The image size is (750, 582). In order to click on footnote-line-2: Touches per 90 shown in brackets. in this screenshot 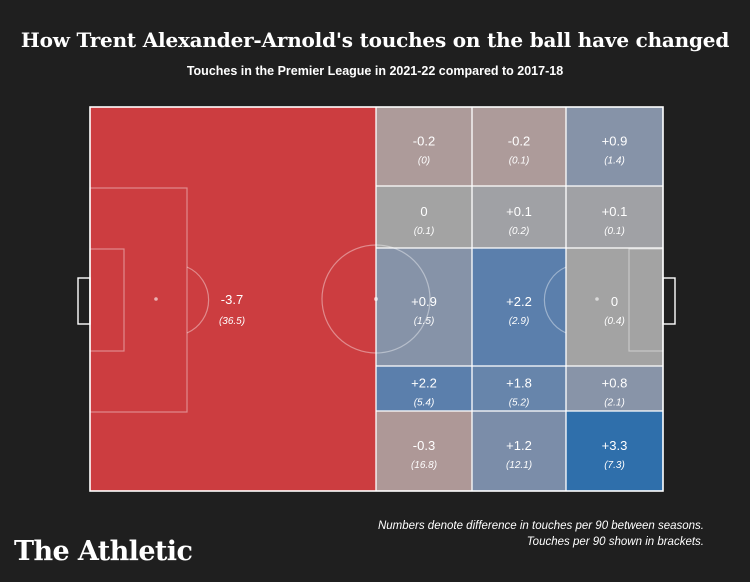, I will do `click(615, 542)`.